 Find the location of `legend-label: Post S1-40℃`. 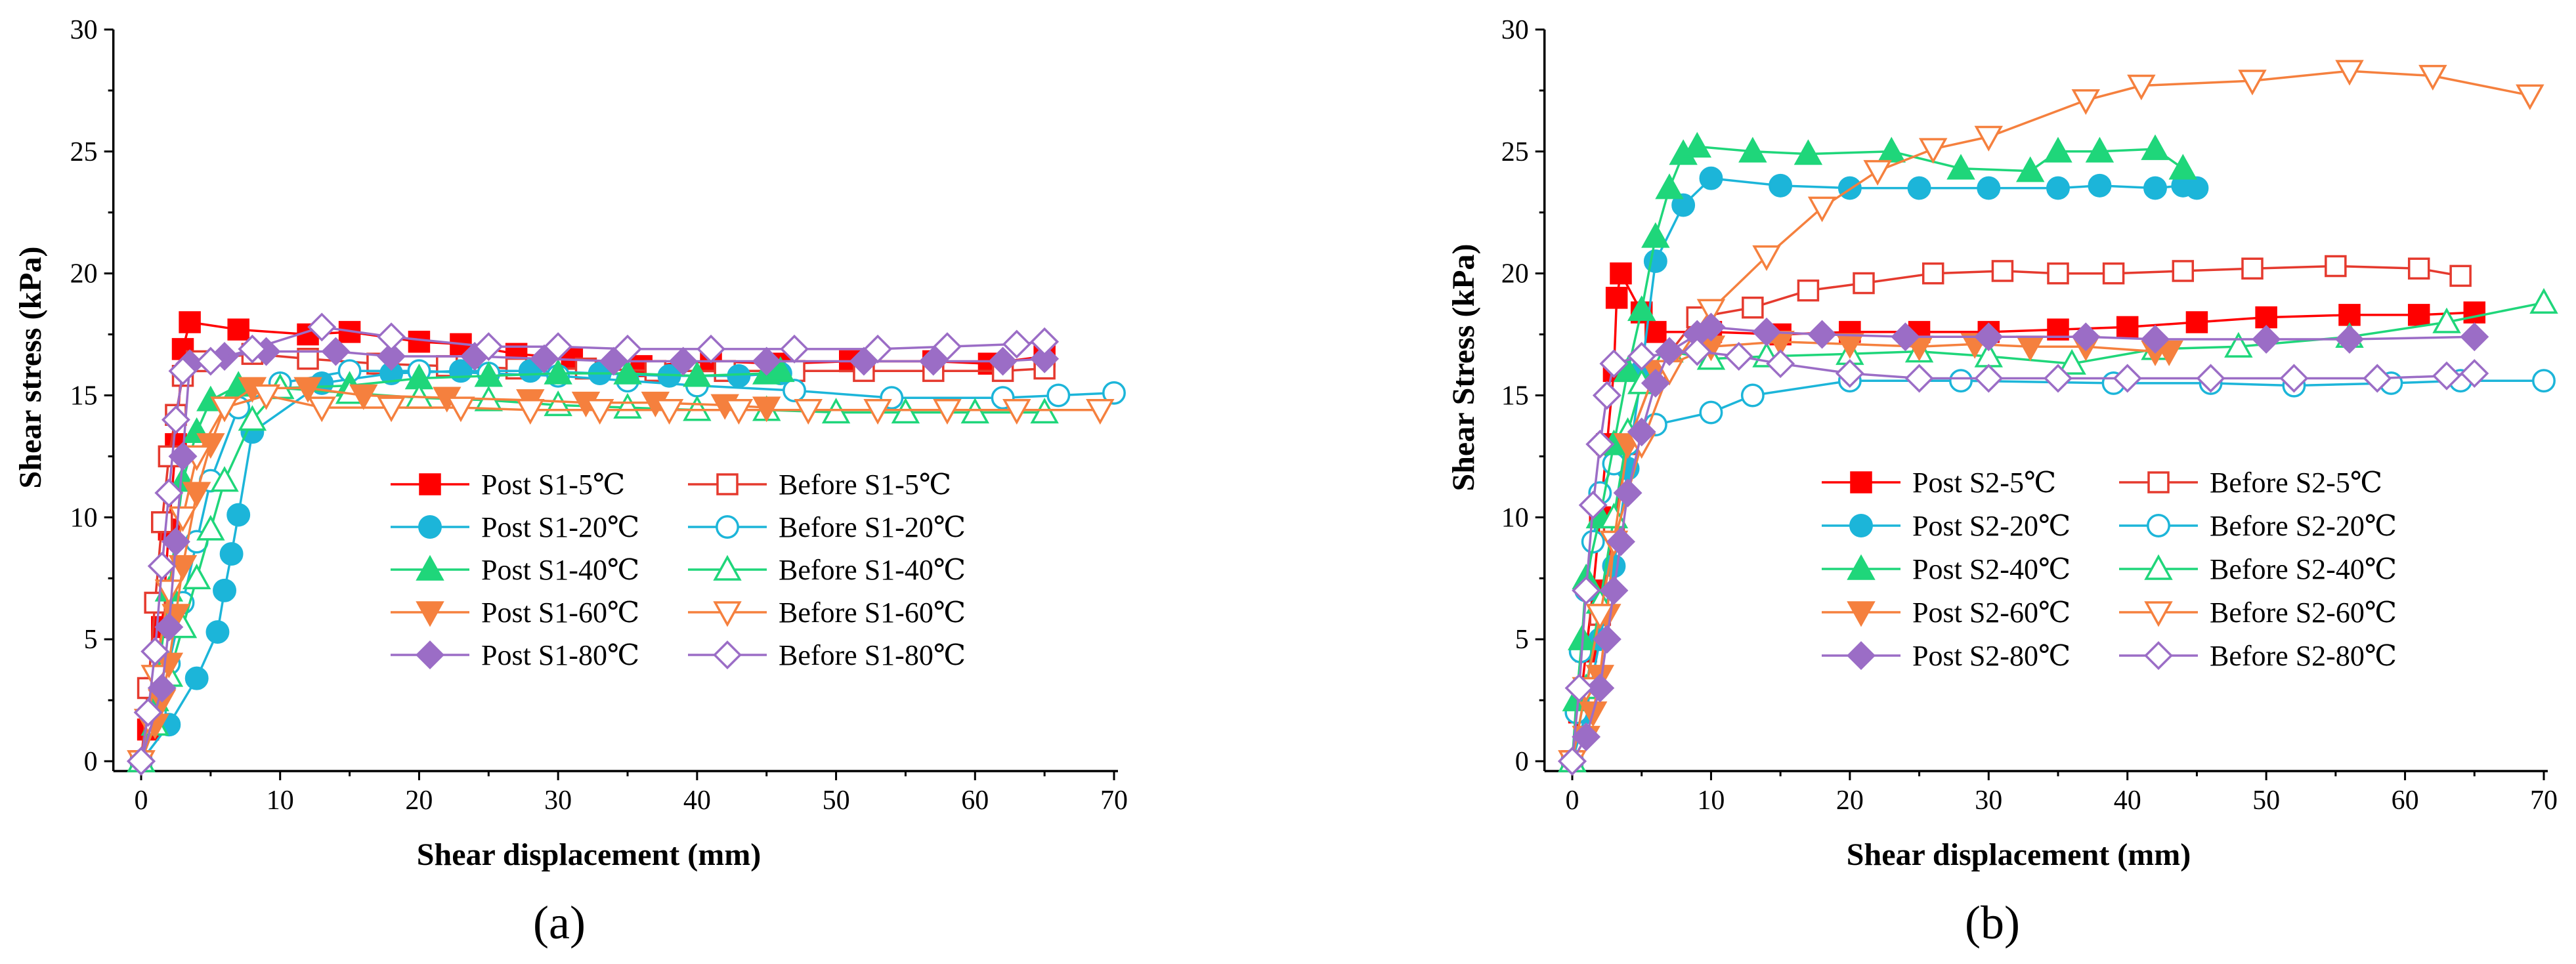

legend-label: Post S1-40℃ is located at coordinates (560, 570).